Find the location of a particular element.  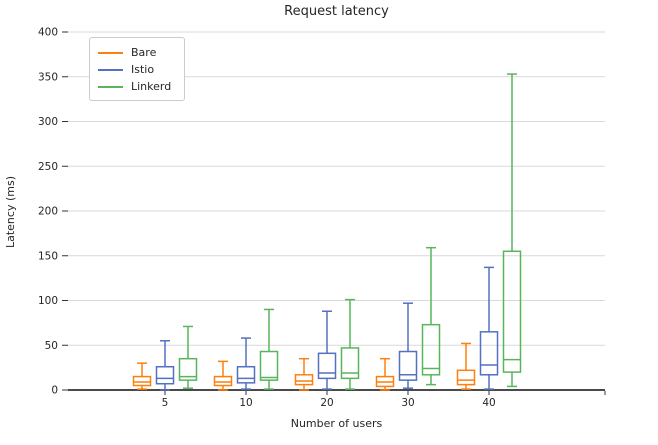

box-bare-10users is located at coordinates (223, 381).